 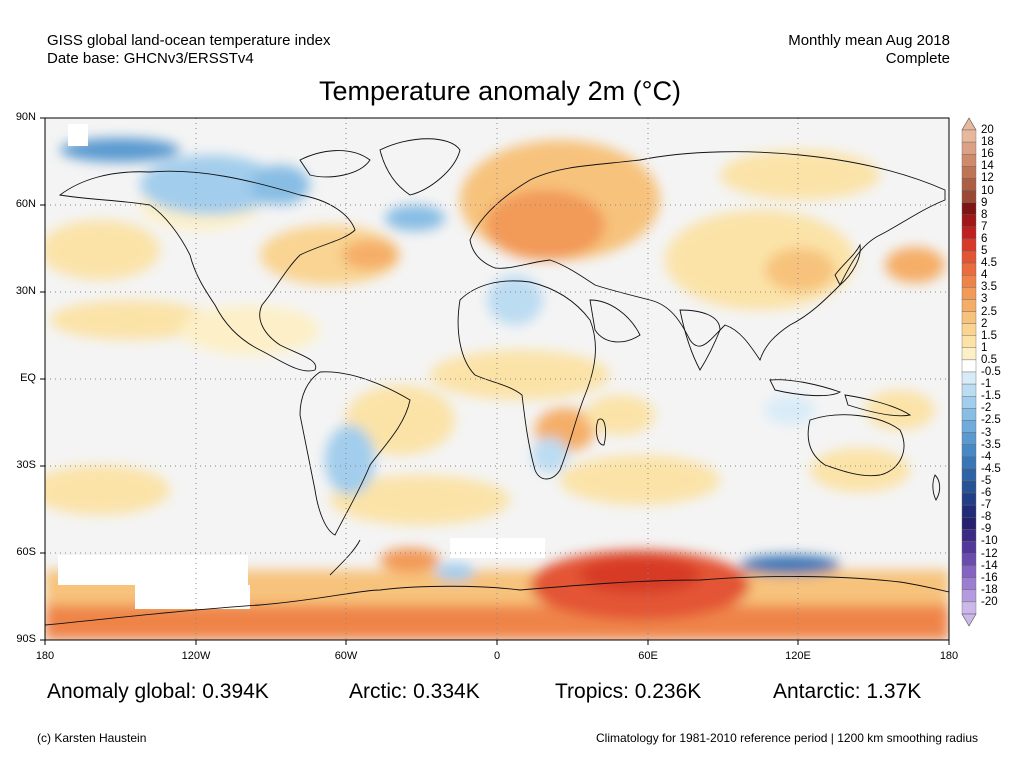 What do you see at coordinates (986, 493) in the screenshot?
I see `colorbar-label: -6` at bounding box center [986, 493].